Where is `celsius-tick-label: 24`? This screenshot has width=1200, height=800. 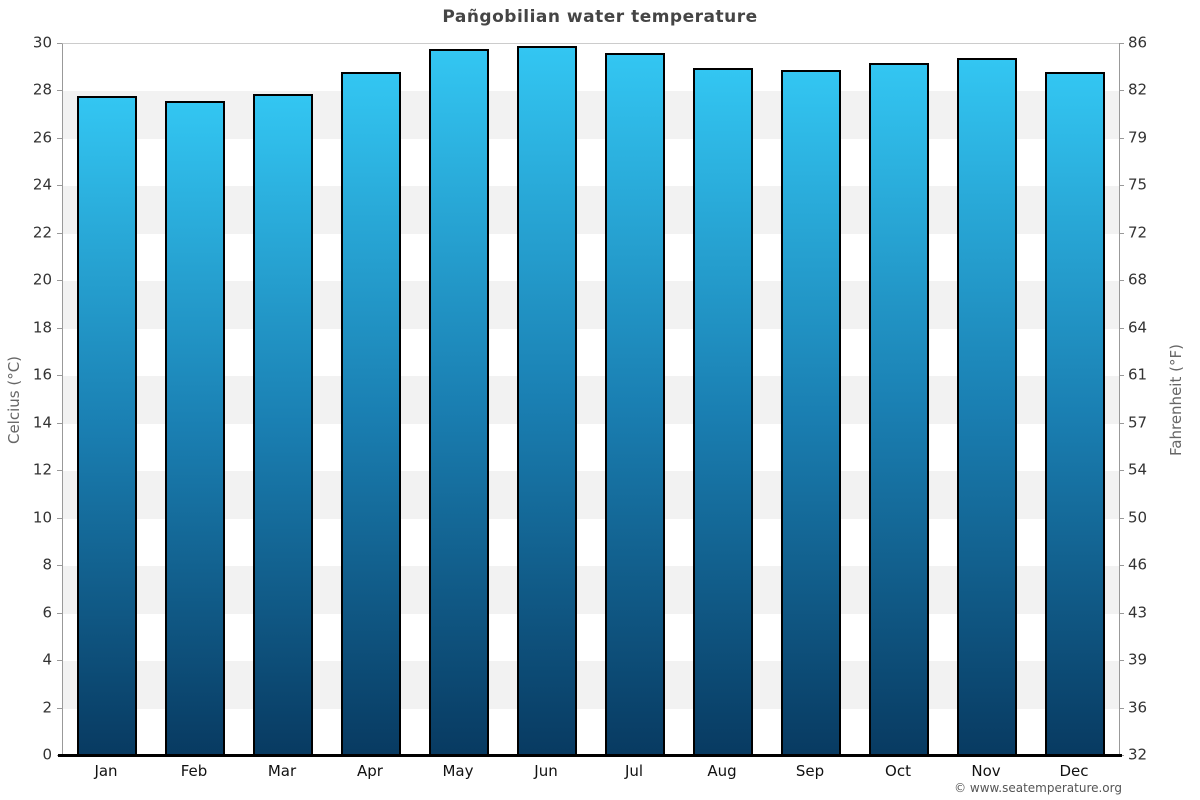
celsius-tick-label: 24 is located at coordinates (42, 184).